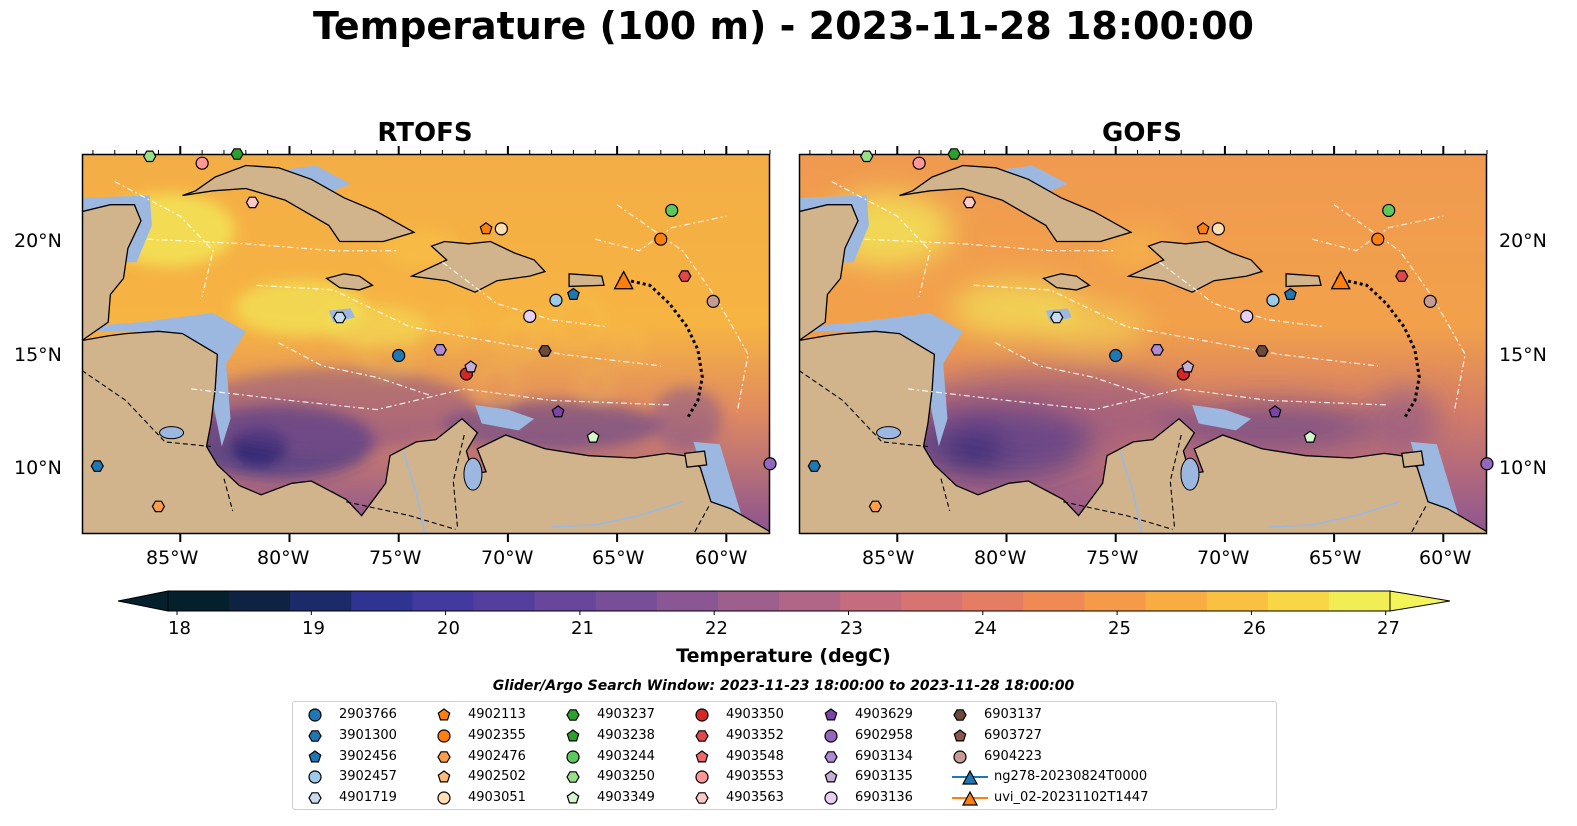 This screenshot has width=1577, height=826. What do you see at coordinates (716, 628) in the screenshot?
I see `colorbar-tick-label: 22` at bounding box center [716, 628].